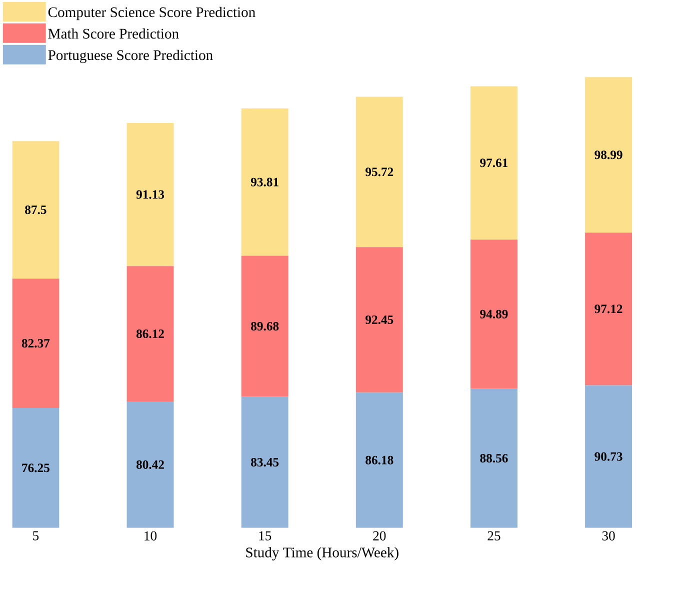 The image size is (676, 590). Describe the element at coordinates (113, 33) in the screenshot. I see `legend-label: Math Score Prediction` at that location.